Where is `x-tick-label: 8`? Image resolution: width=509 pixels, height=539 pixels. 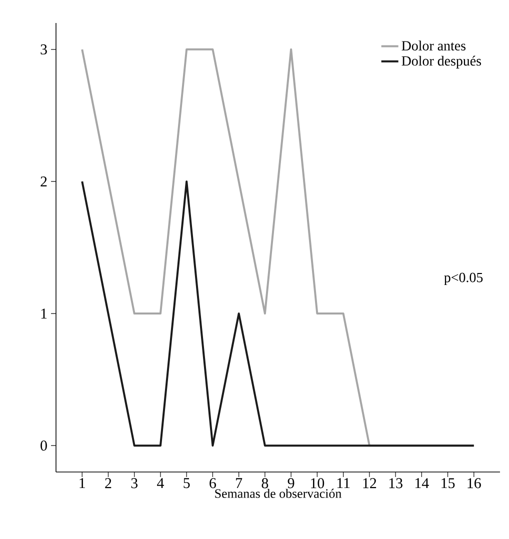 x-tick-label: 8 is located at coordinates (265, 483).